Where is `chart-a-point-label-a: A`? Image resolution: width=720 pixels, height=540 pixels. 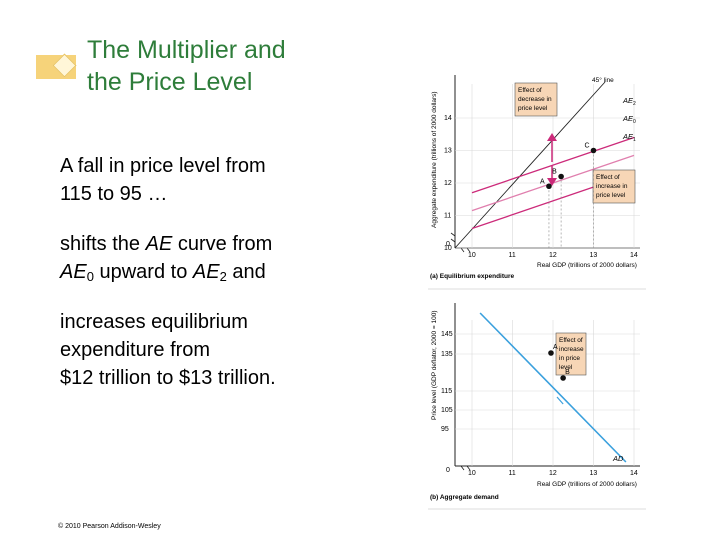
chart-a-point-label-a: A is located at coordinates (542, 181).